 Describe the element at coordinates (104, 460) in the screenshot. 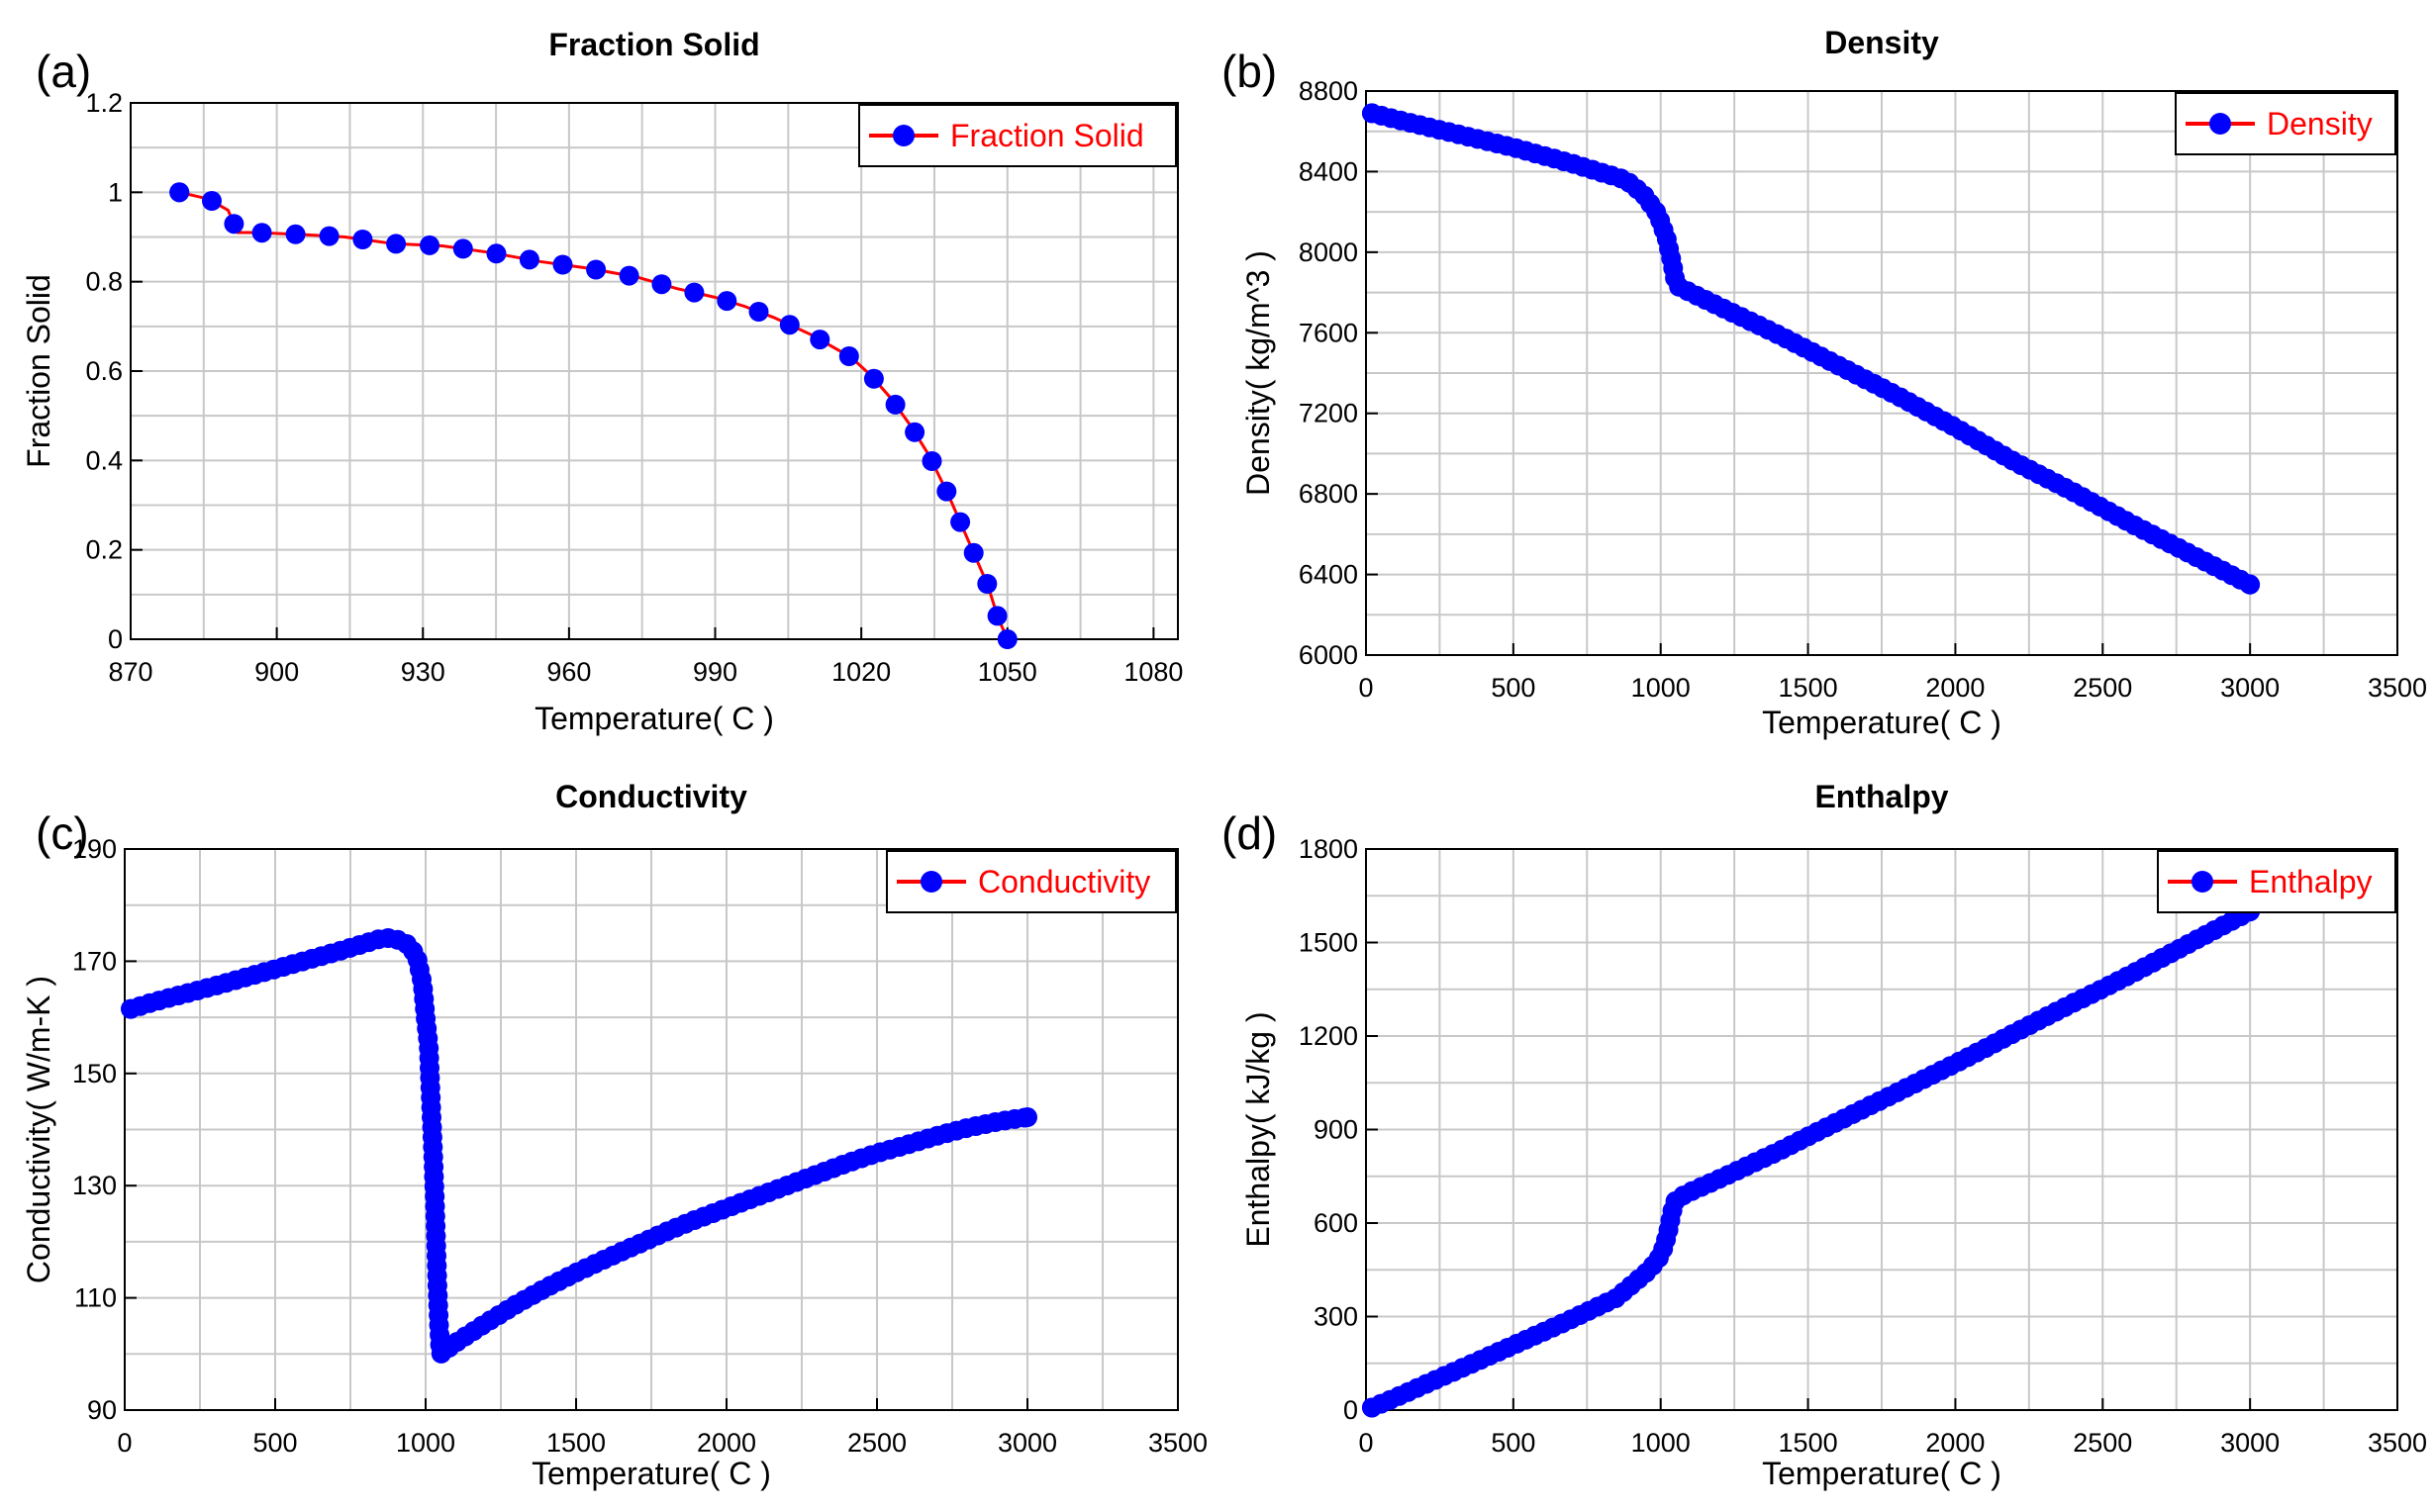

I see `y-tick-label: 0.4` at that location.